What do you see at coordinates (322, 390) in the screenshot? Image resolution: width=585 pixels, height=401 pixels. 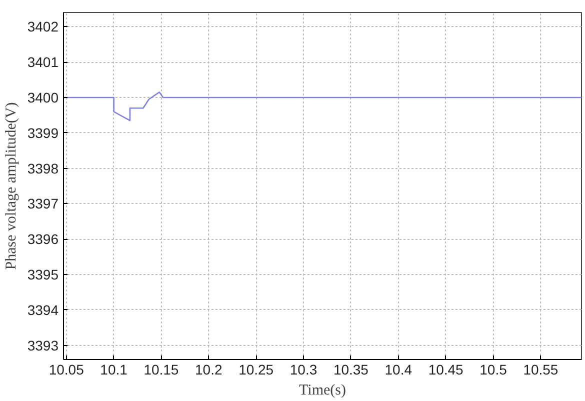 I see `x-axis-title: Time(s)` at bounding box center [322, 390].